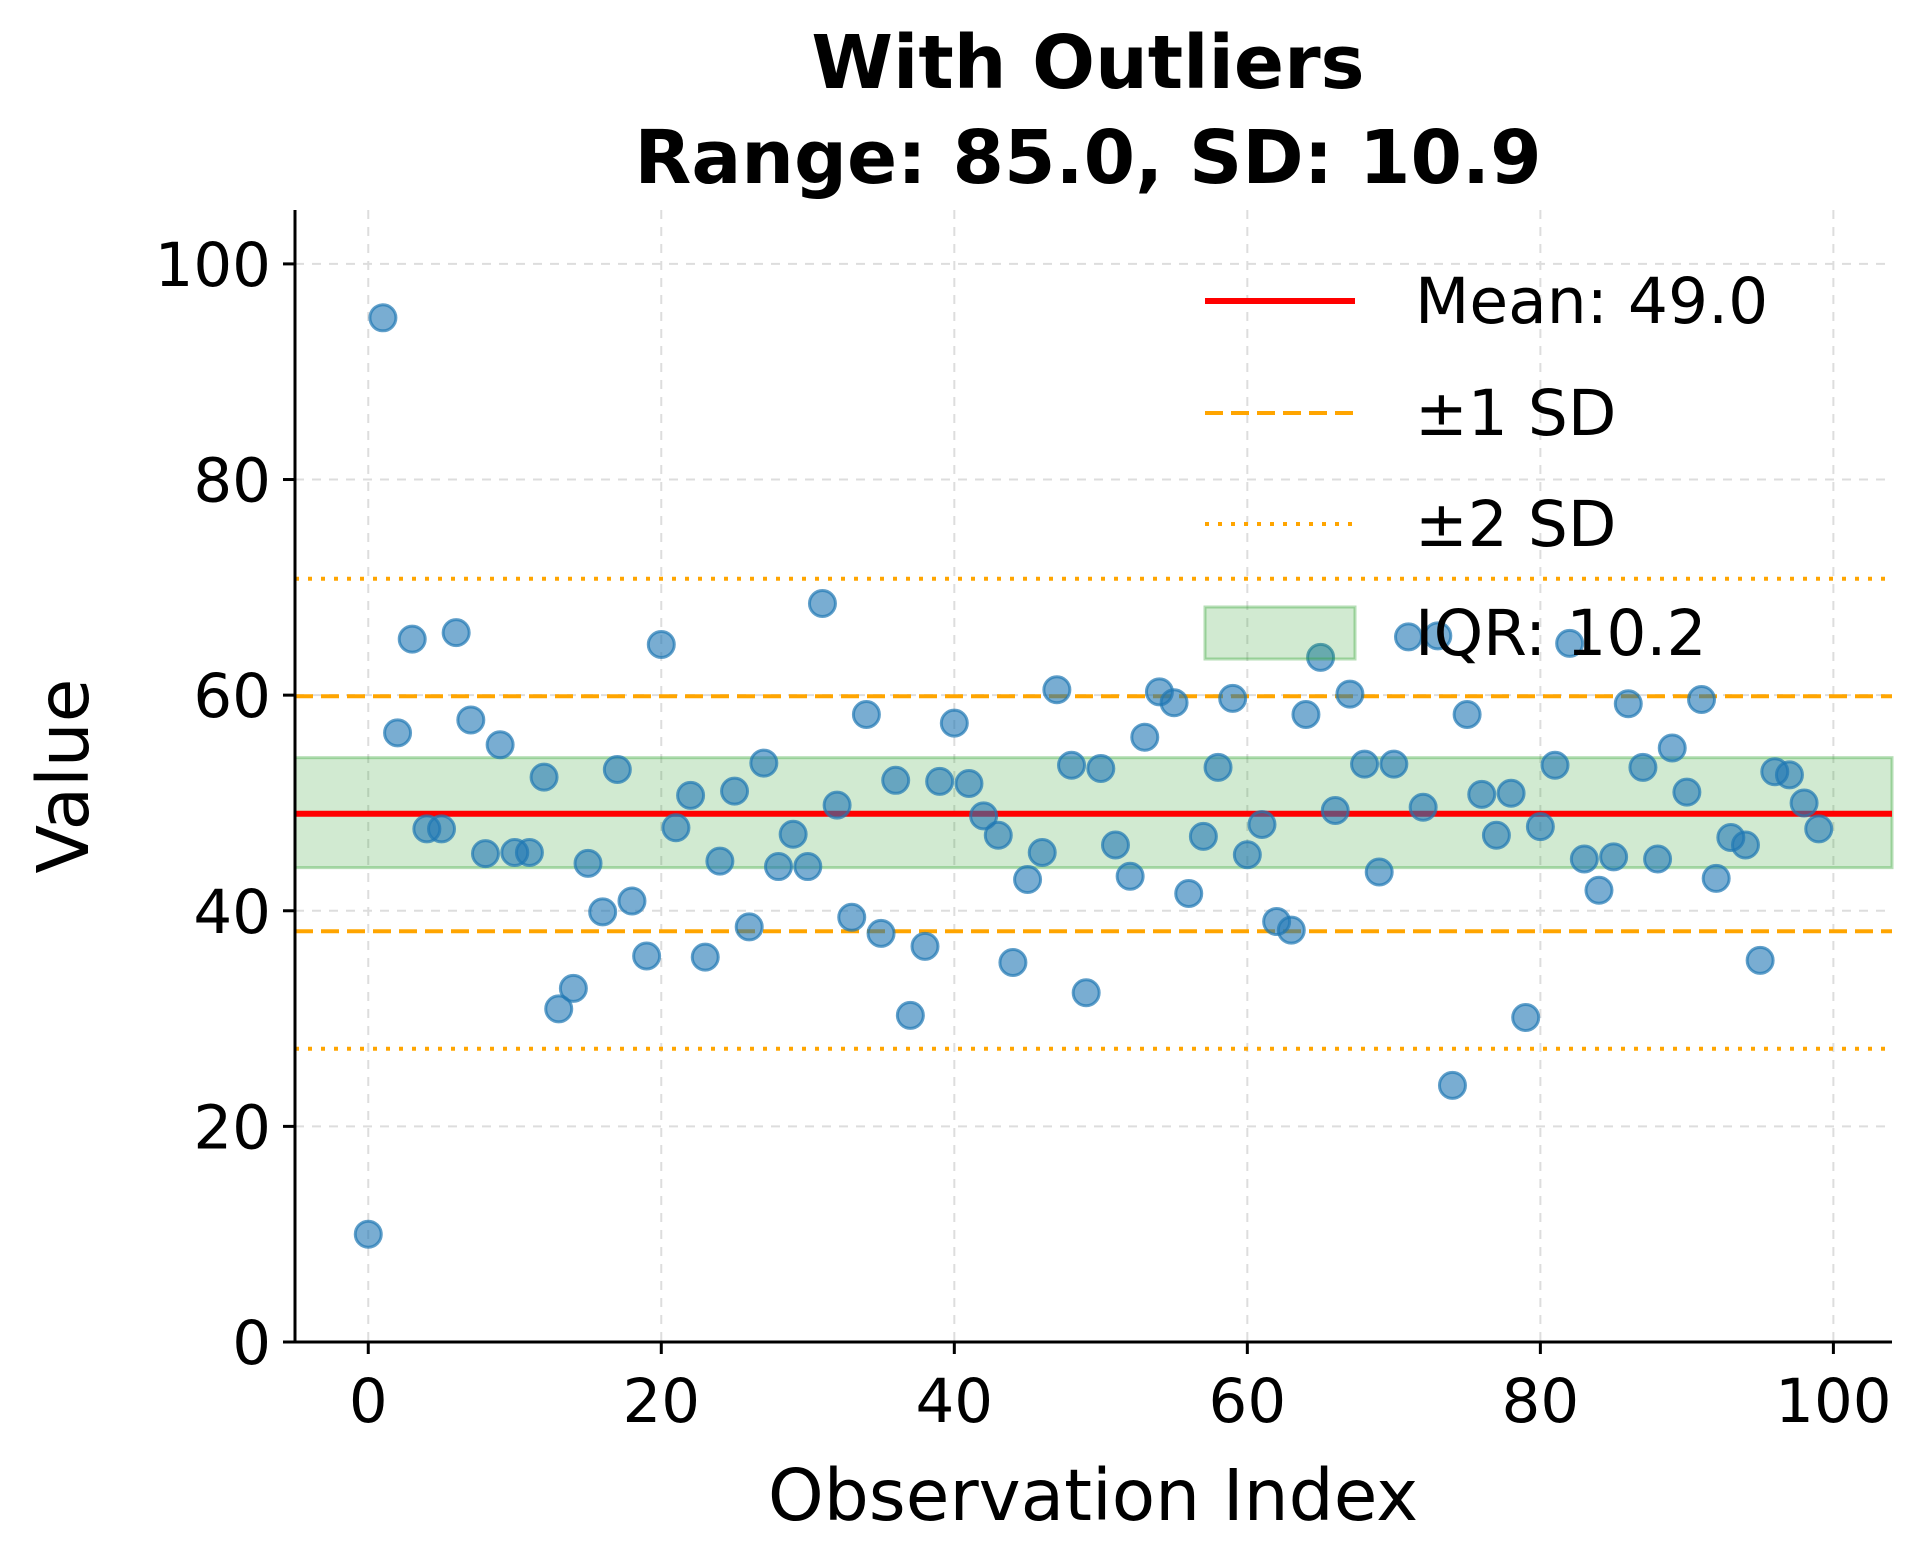 The image size is (1920, 1557). What do you see at coordinates (251, 1343) in the screenshot?
I see `y-tick-label: 0` at bounding box center [251, 1343].